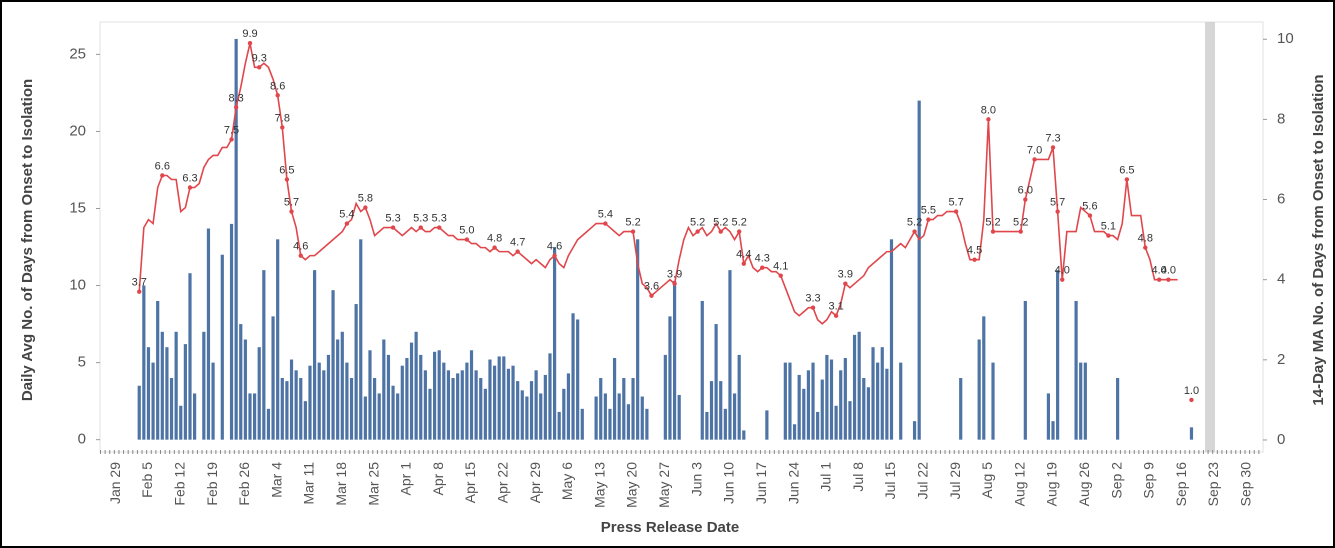  Describe the element at coordinates (1281, 198) in the screenshot. I see `y2-tick-label: 6` at that location.